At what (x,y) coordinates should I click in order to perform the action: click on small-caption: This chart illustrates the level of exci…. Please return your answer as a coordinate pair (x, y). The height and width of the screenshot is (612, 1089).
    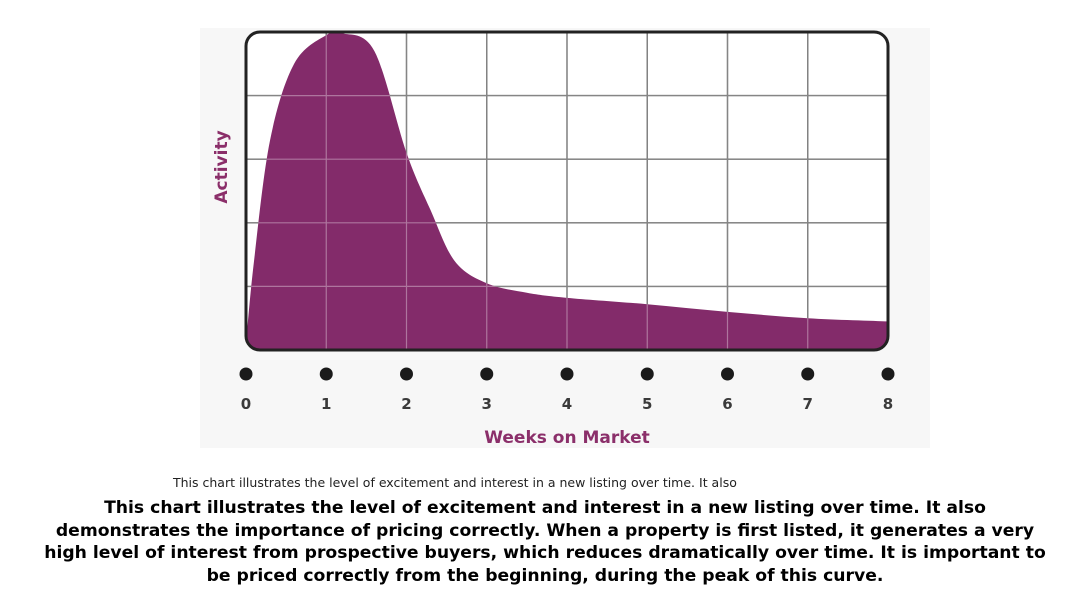
    Looking at the image, I should click on (455, 482).